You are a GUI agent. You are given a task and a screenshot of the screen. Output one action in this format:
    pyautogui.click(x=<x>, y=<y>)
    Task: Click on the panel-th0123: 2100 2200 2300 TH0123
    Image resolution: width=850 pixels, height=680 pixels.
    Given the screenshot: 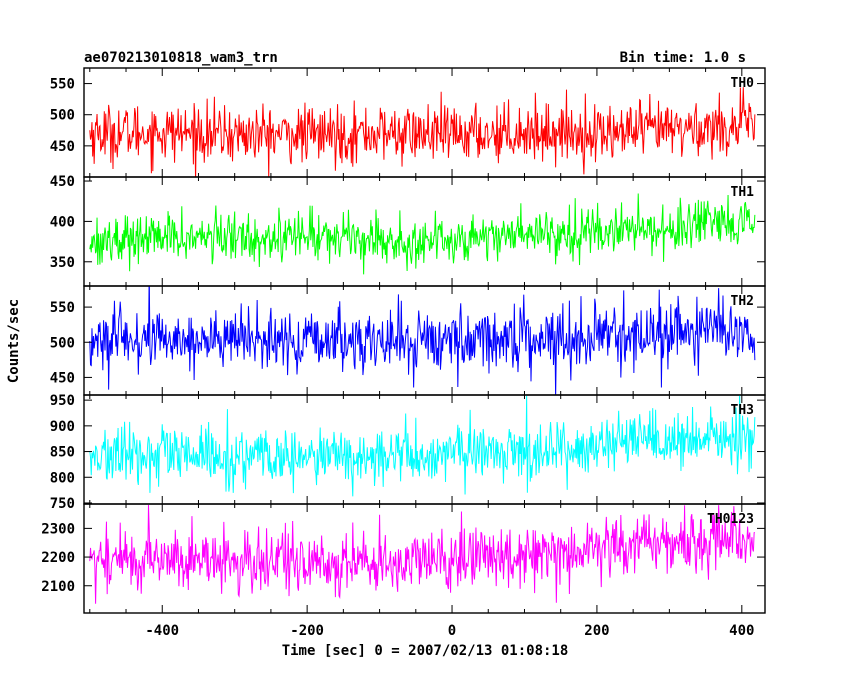 What is the action you would take?
    pyautogui.click(x=403, y=558)
    